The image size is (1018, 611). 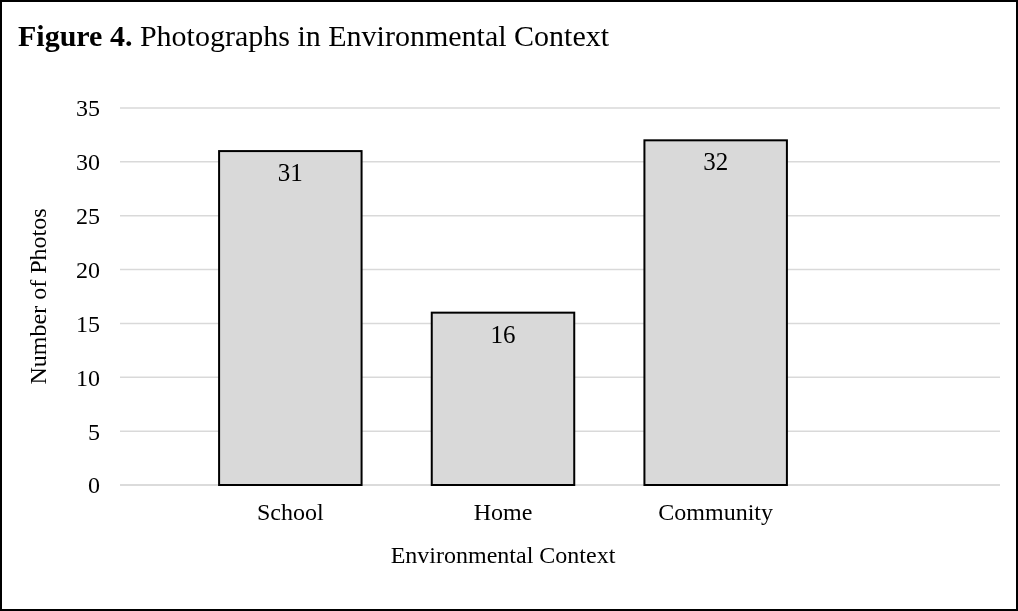 I want to click on y-tick-label: 5, so click(x=94, y=431).